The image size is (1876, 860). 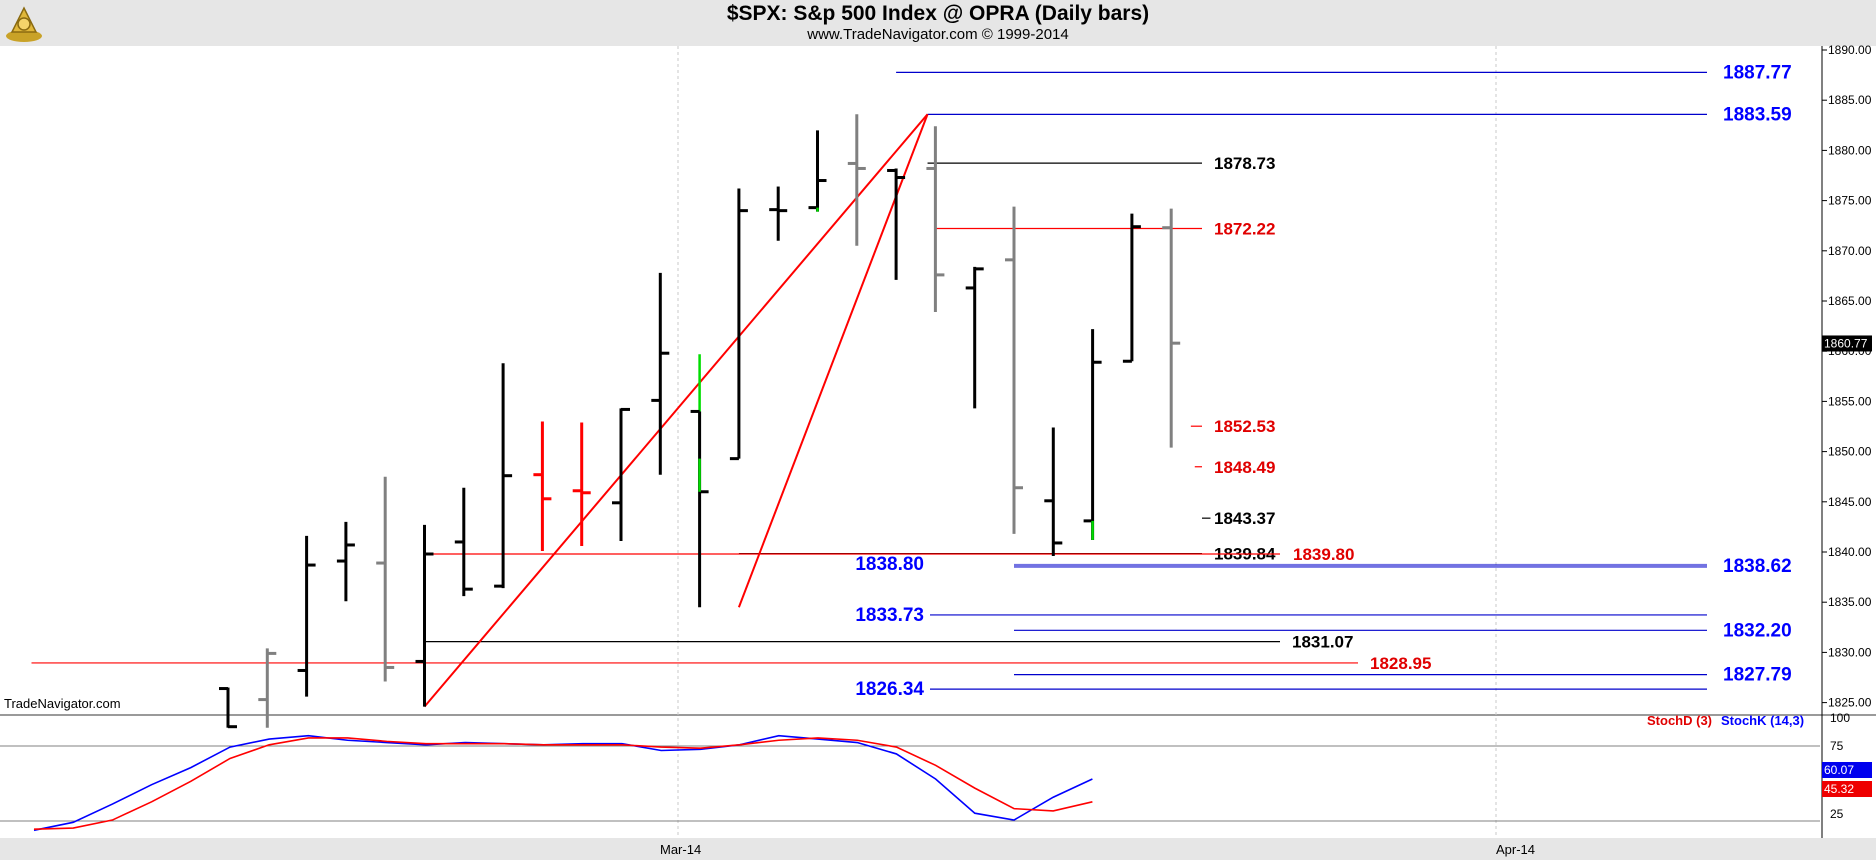 What do you see at coordinates (1850, 552) in the screenshot?
I see `y-tick-label: 1840.00` at bounding box center [1850, 552].